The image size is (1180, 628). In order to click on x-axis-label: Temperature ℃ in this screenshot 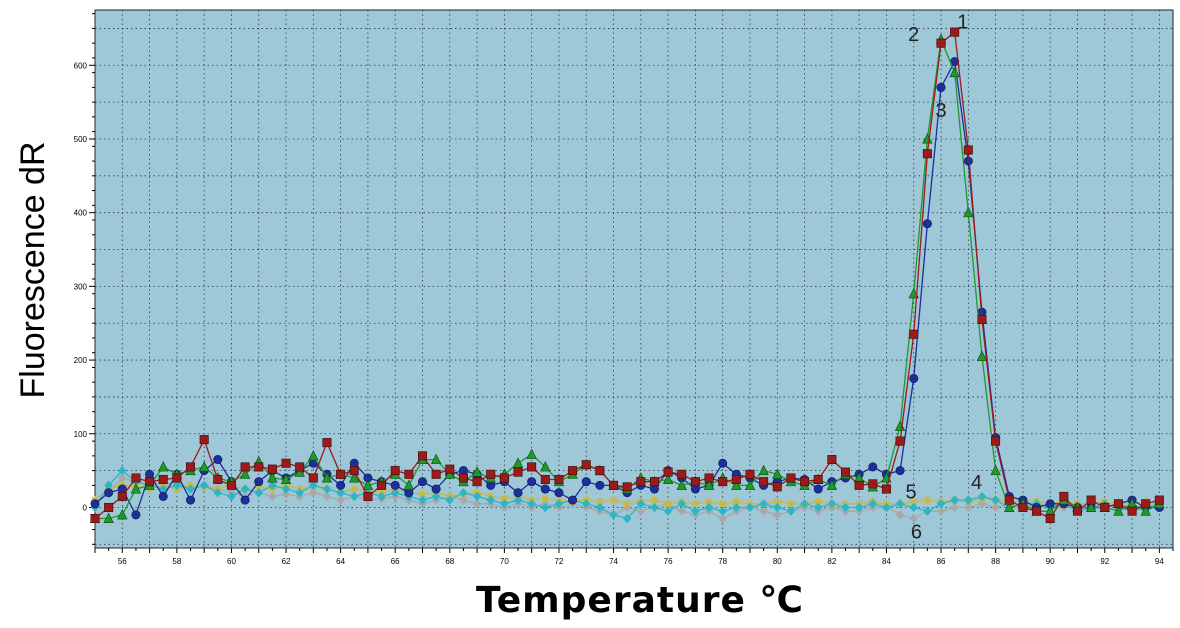, I will do `click(640, 600)`.